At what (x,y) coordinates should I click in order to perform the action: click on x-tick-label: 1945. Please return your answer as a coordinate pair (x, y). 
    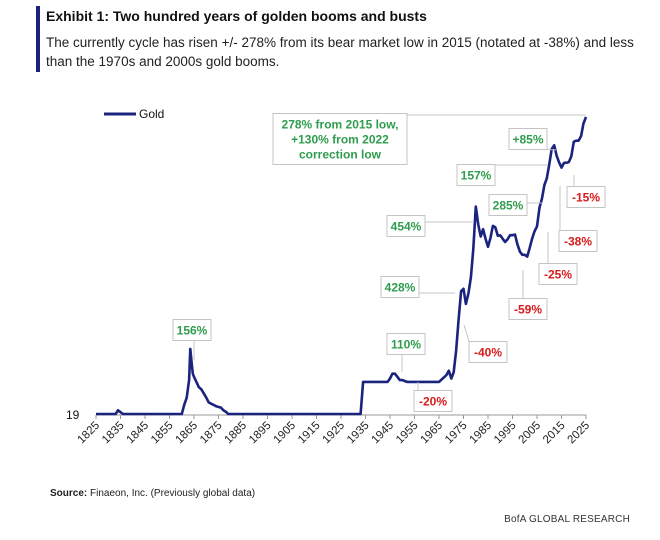
    Looking at the image, I should click on (383, 433).